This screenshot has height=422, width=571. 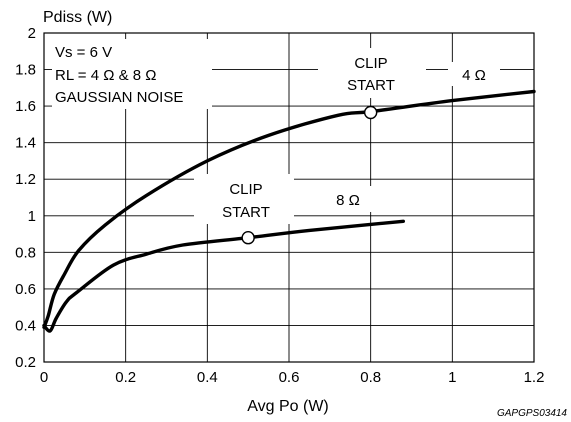 I want to click on y-tick-label-0: 0.2, so click(x=25, y=362).